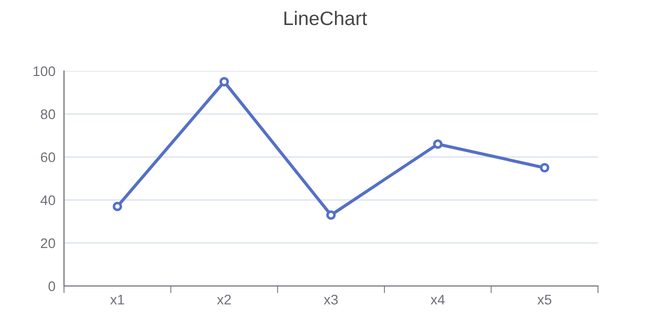 This screenshot has width=650, height=324. Describe the element at coordinates (117, 299) in the screenshot. I see `x-tick-label: x1` at that location.